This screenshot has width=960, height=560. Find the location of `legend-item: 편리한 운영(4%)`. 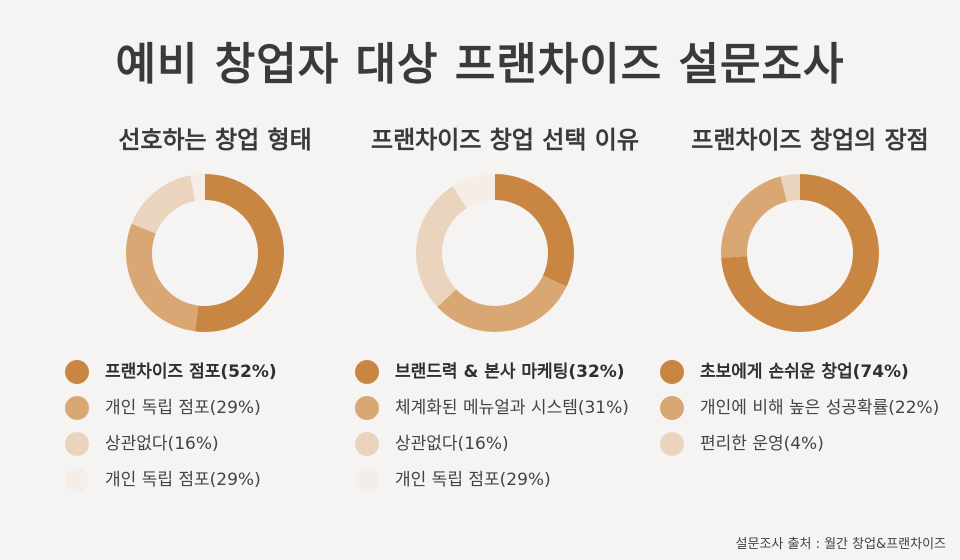

legend-item: 편리한 운영(4%) is located at coordinates (810, 444).